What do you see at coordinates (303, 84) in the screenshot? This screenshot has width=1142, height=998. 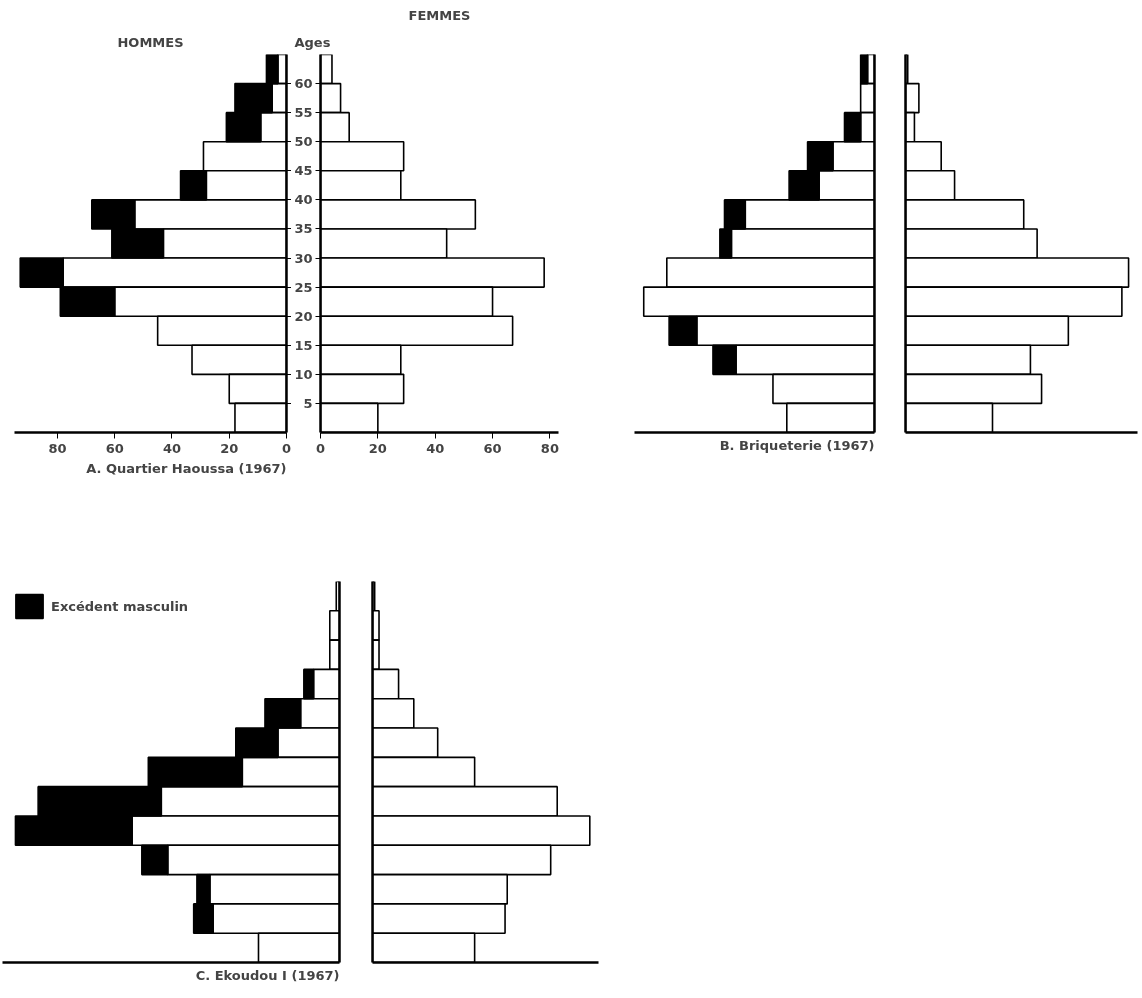 I see `y-tick-label: 60` at bounding box center [303, 84].